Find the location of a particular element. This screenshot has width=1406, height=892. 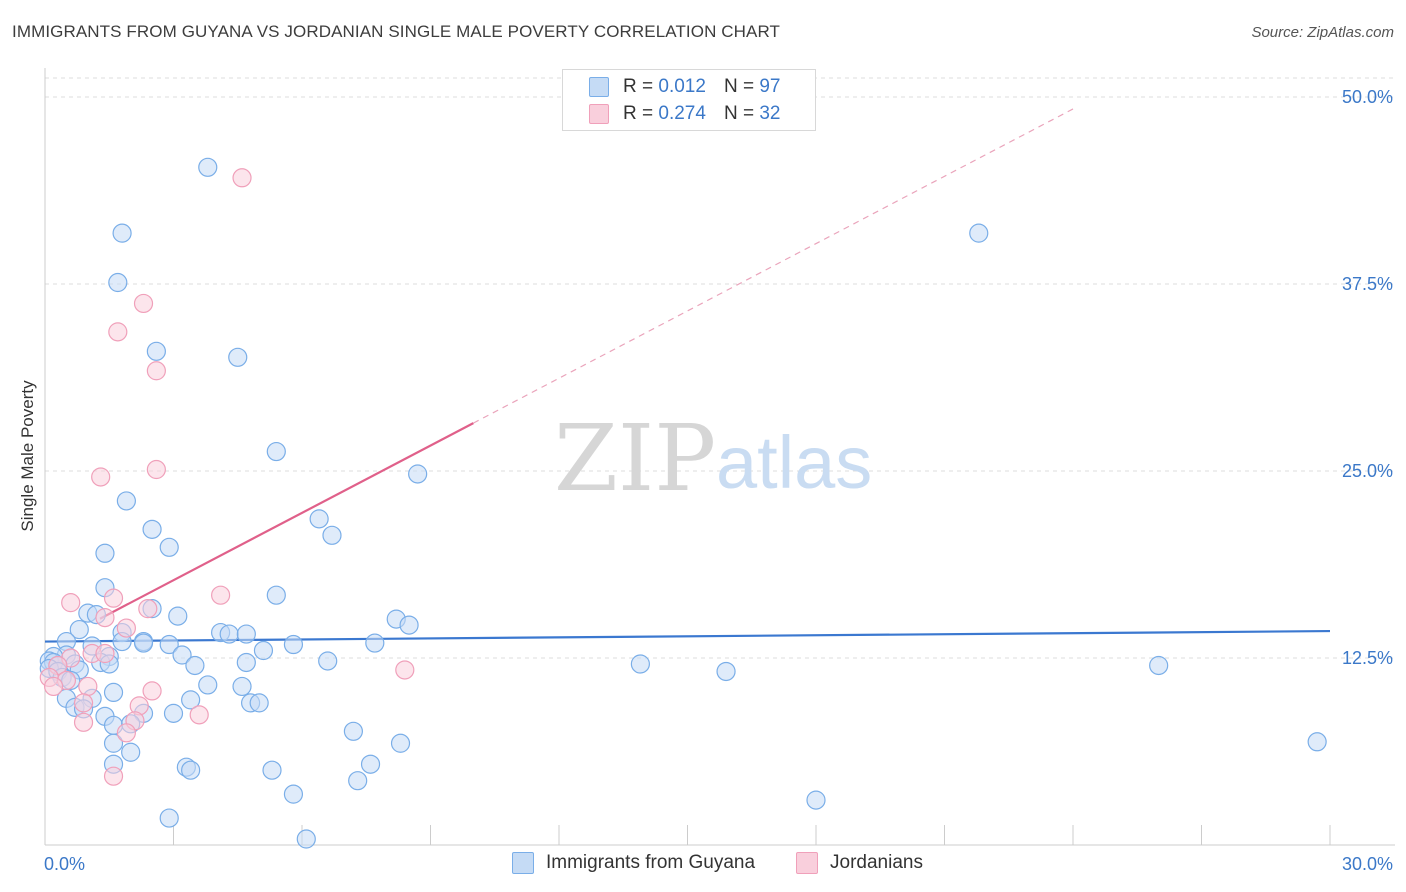

legend-swatch-jordanians is located at coordinates (599, 114).